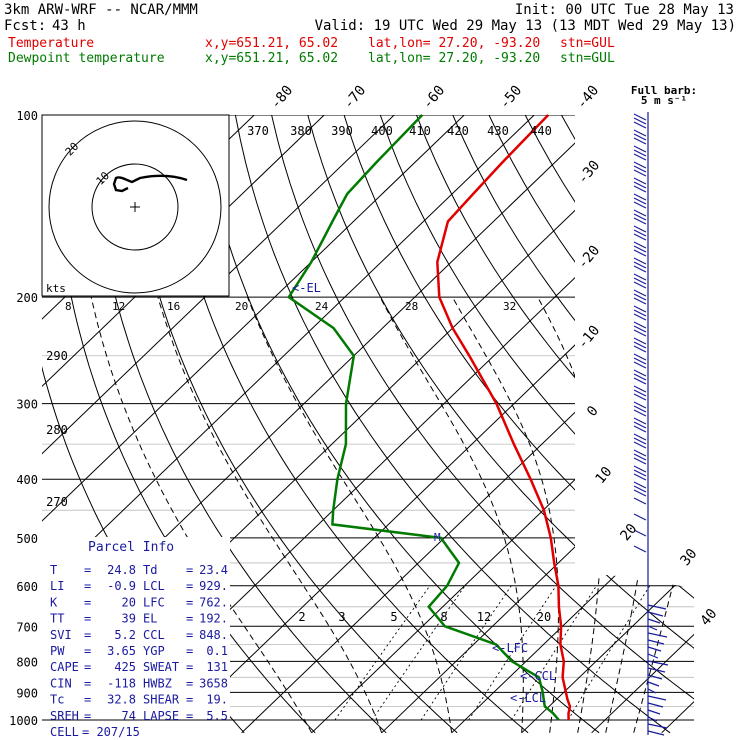 This screenshot has width=740, height=740. Describe the element at coordinates (282, 98) in the screenshot. I see `isotherm-label: -80` at that location.